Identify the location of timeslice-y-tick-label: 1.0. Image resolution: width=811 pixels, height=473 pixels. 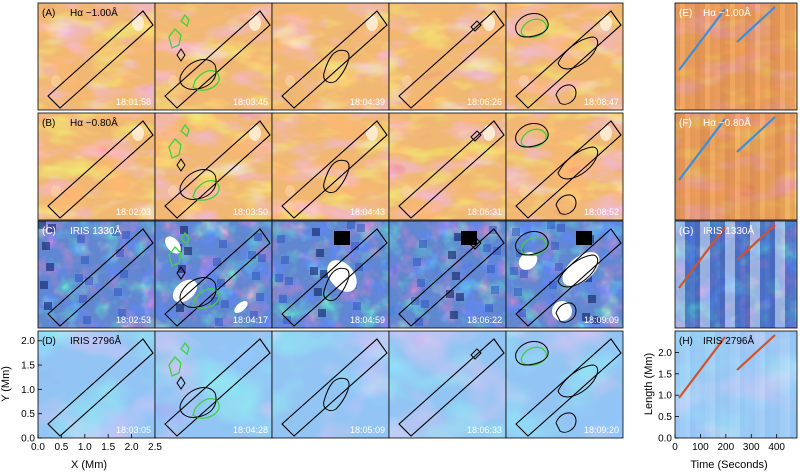
(665, 396).